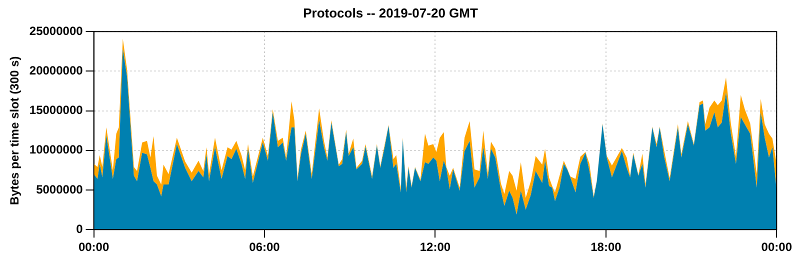 The image size is (795, 260). Describe the element at coordinates (56, 149) in the screenshot. I see `y-tick-label: 10000000` at that location.